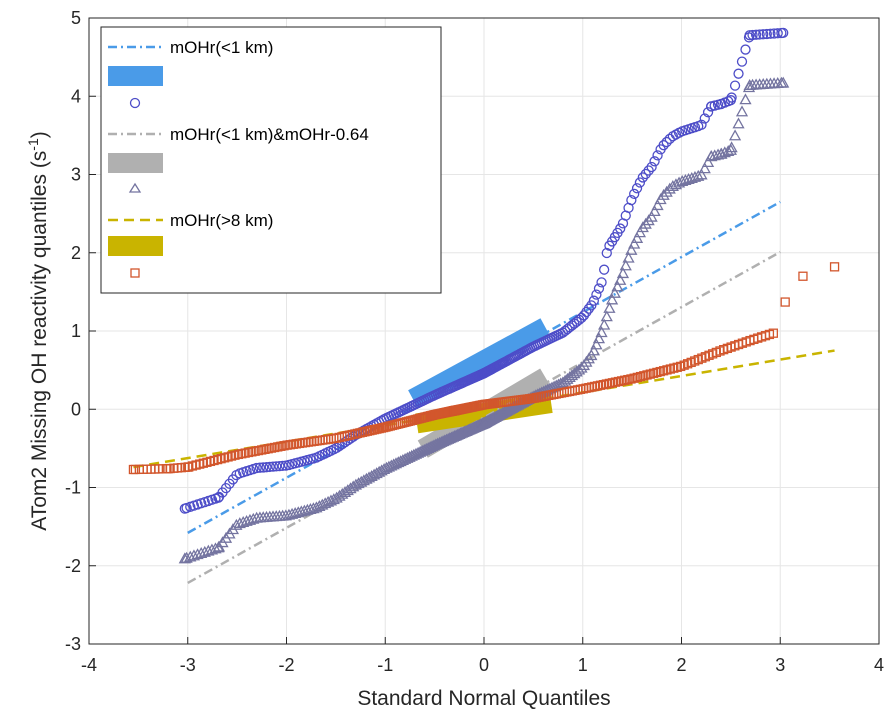 This screenshot has width=889, height=719. What do you see at coordinates (76, 253) in the screenshot?
I see `y-tick-label: 2` at bounding box center [76, 253].